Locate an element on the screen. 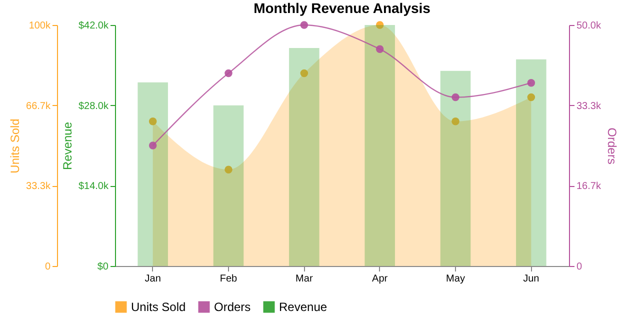 This screenshot has height=320, width=641. y-tick-label: 33.3k is located at coordinates (39, 186).